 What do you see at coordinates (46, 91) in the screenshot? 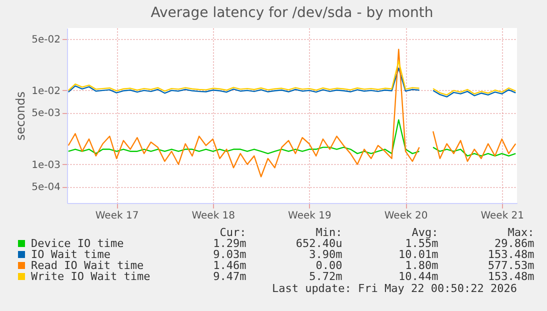
I see `y-tick-label: 1e-02` at bounding box center [46, 91].